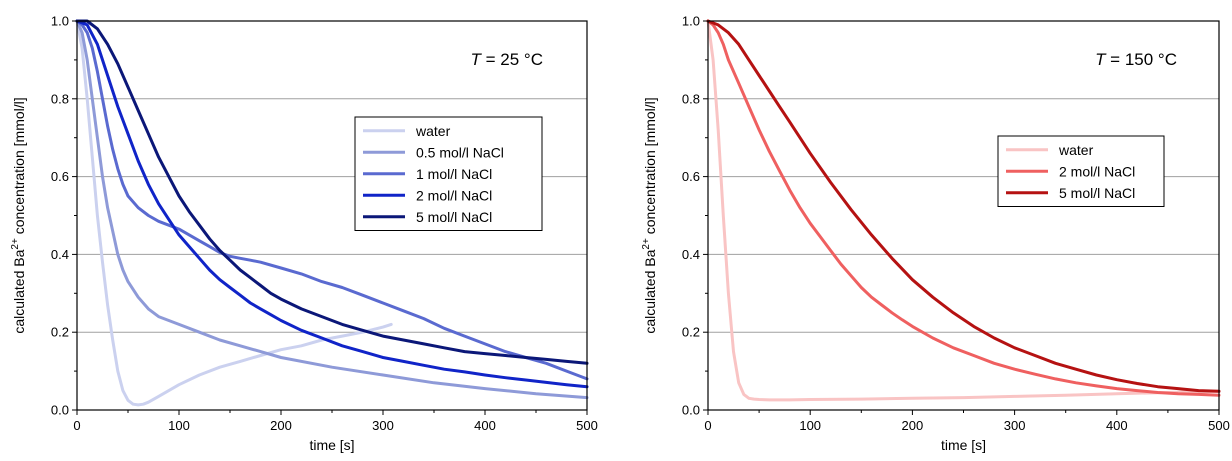 The image size is (1232, 461). I want to click on temperature-annotation: T = 25 °C, so click(507, 59).